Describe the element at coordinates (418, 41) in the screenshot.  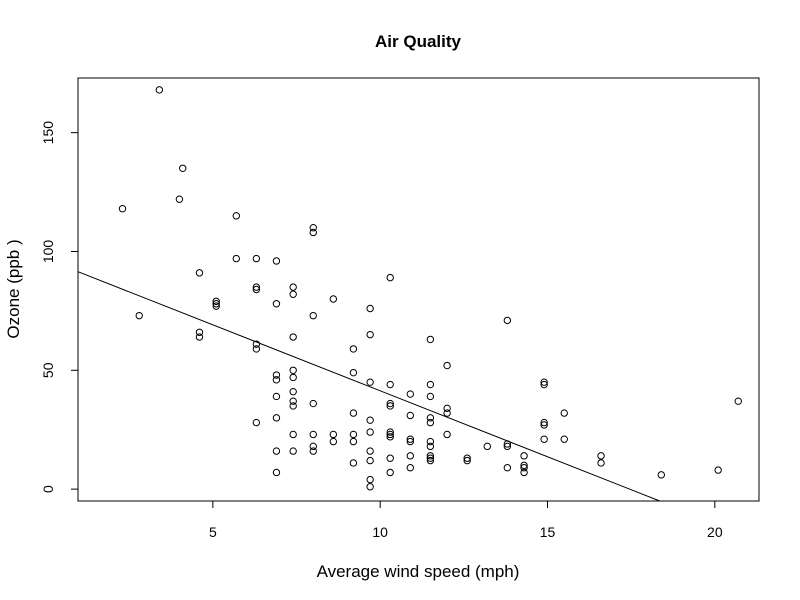
I see `chart-title: Air Quality` at that location.